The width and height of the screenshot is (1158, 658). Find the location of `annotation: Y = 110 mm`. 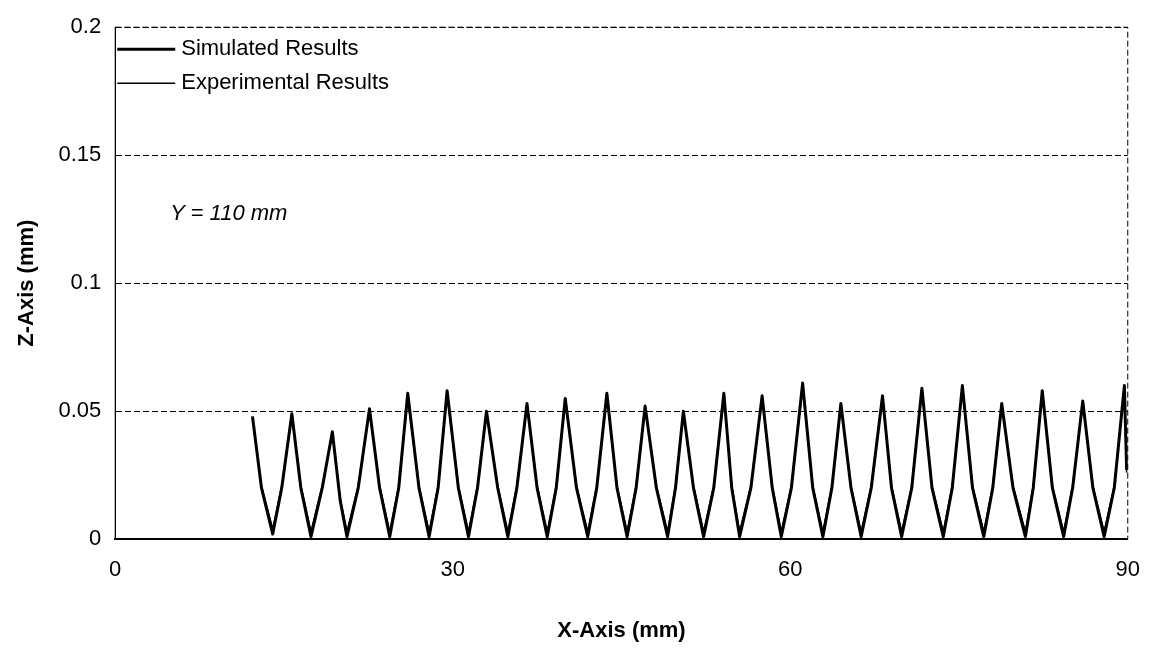

annotation: Y = 110 mm is located at coordinates (229, 213).